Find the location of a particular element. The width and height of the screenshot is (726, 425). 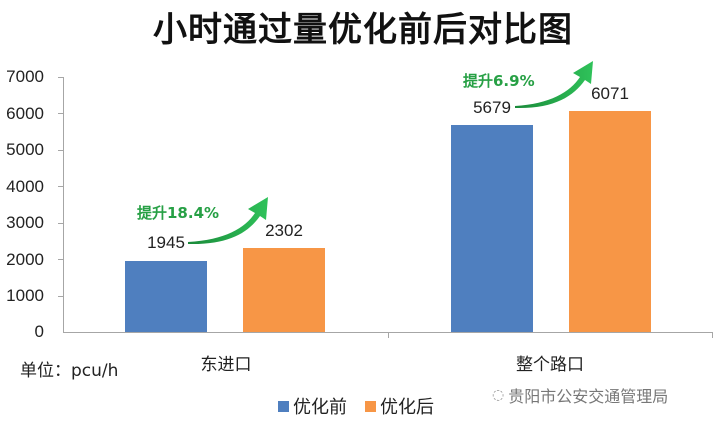

legend-item-before: 优化前 is located at coordinates (312, 406).